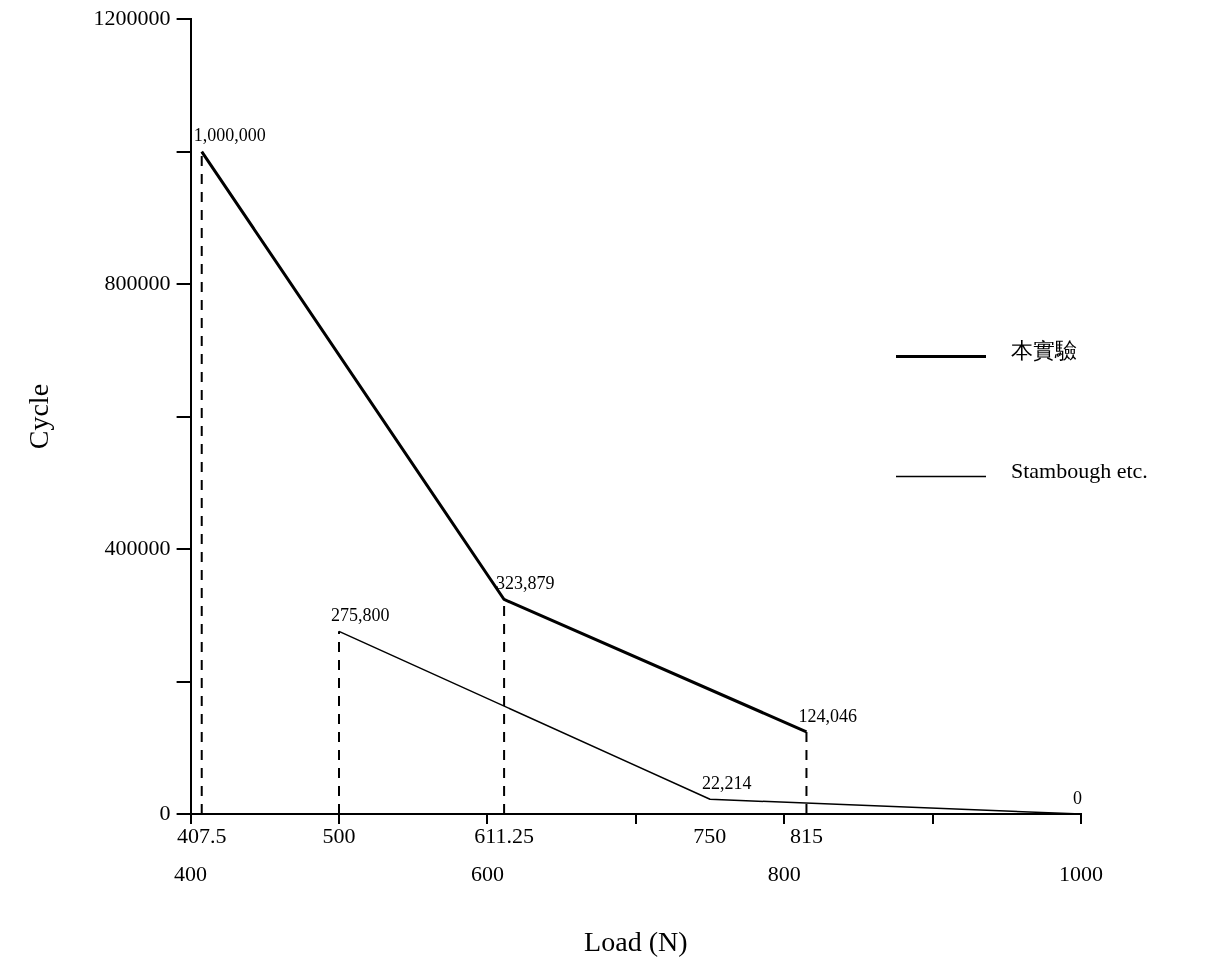  What do you see at coordinates (339, 835) in the screenshot?
I see `ref-line-label: 500` at bounding box center [339, 835].